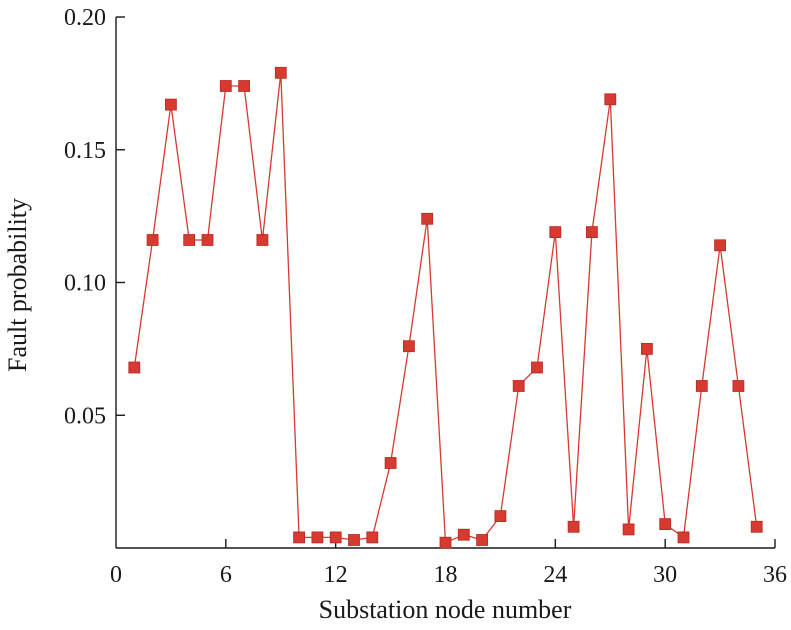 The height and width of the screenshot is (630, 791). I want to click on y-tick-label: 0.10, so click(85, 284).